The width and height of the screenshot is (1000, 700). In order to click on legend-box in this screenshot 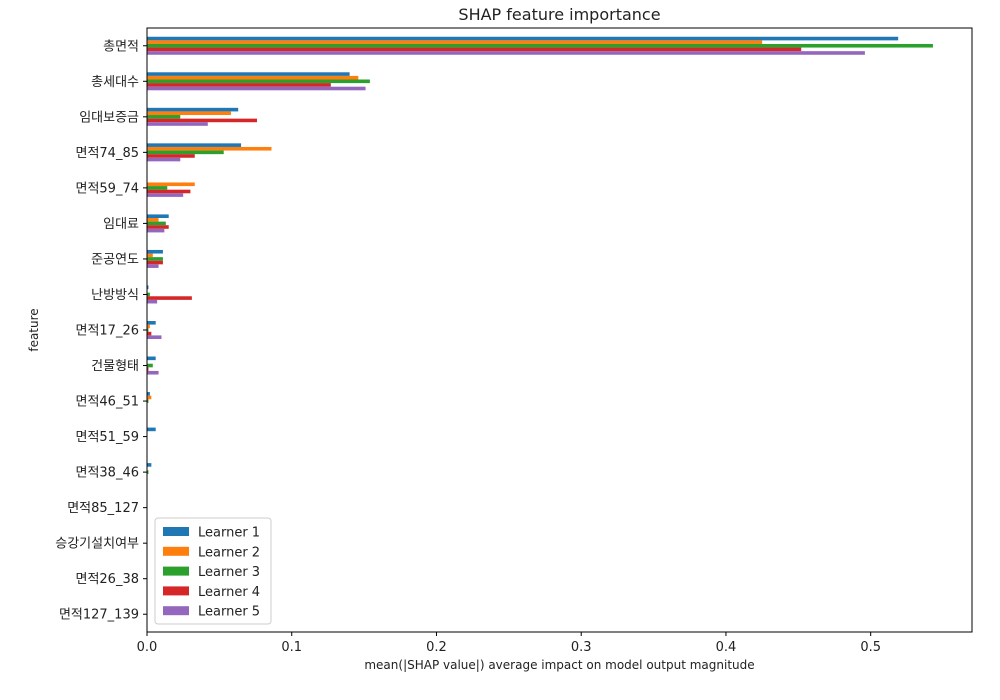, I will do `click(213, 571)`.